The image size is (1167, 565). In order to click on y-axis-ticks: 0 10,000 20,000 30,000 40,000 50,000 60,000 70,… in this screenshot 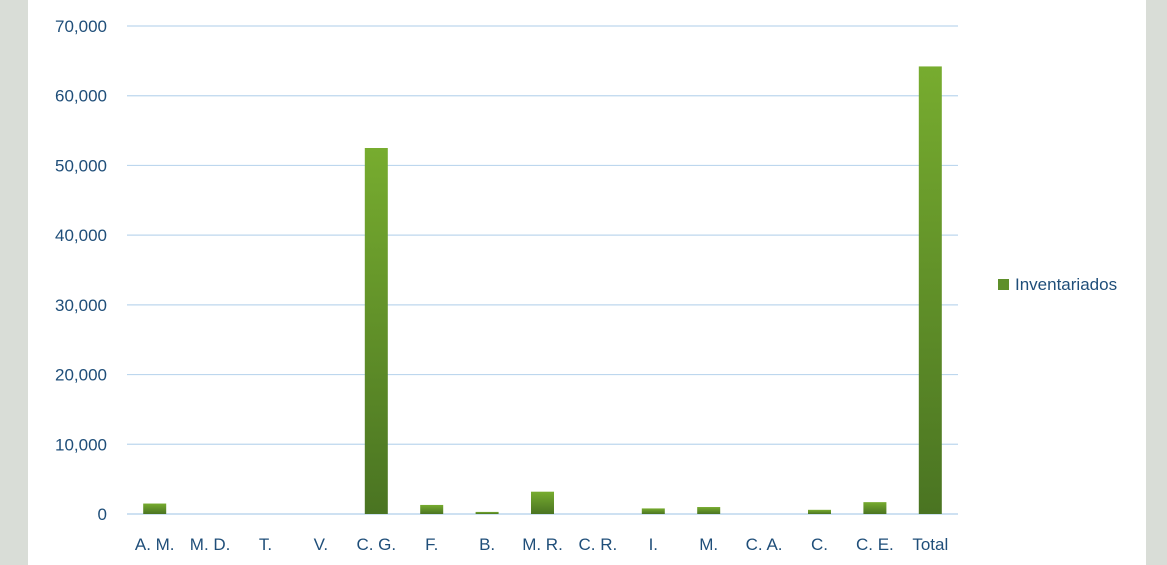, I will do `click(81, 270)`.